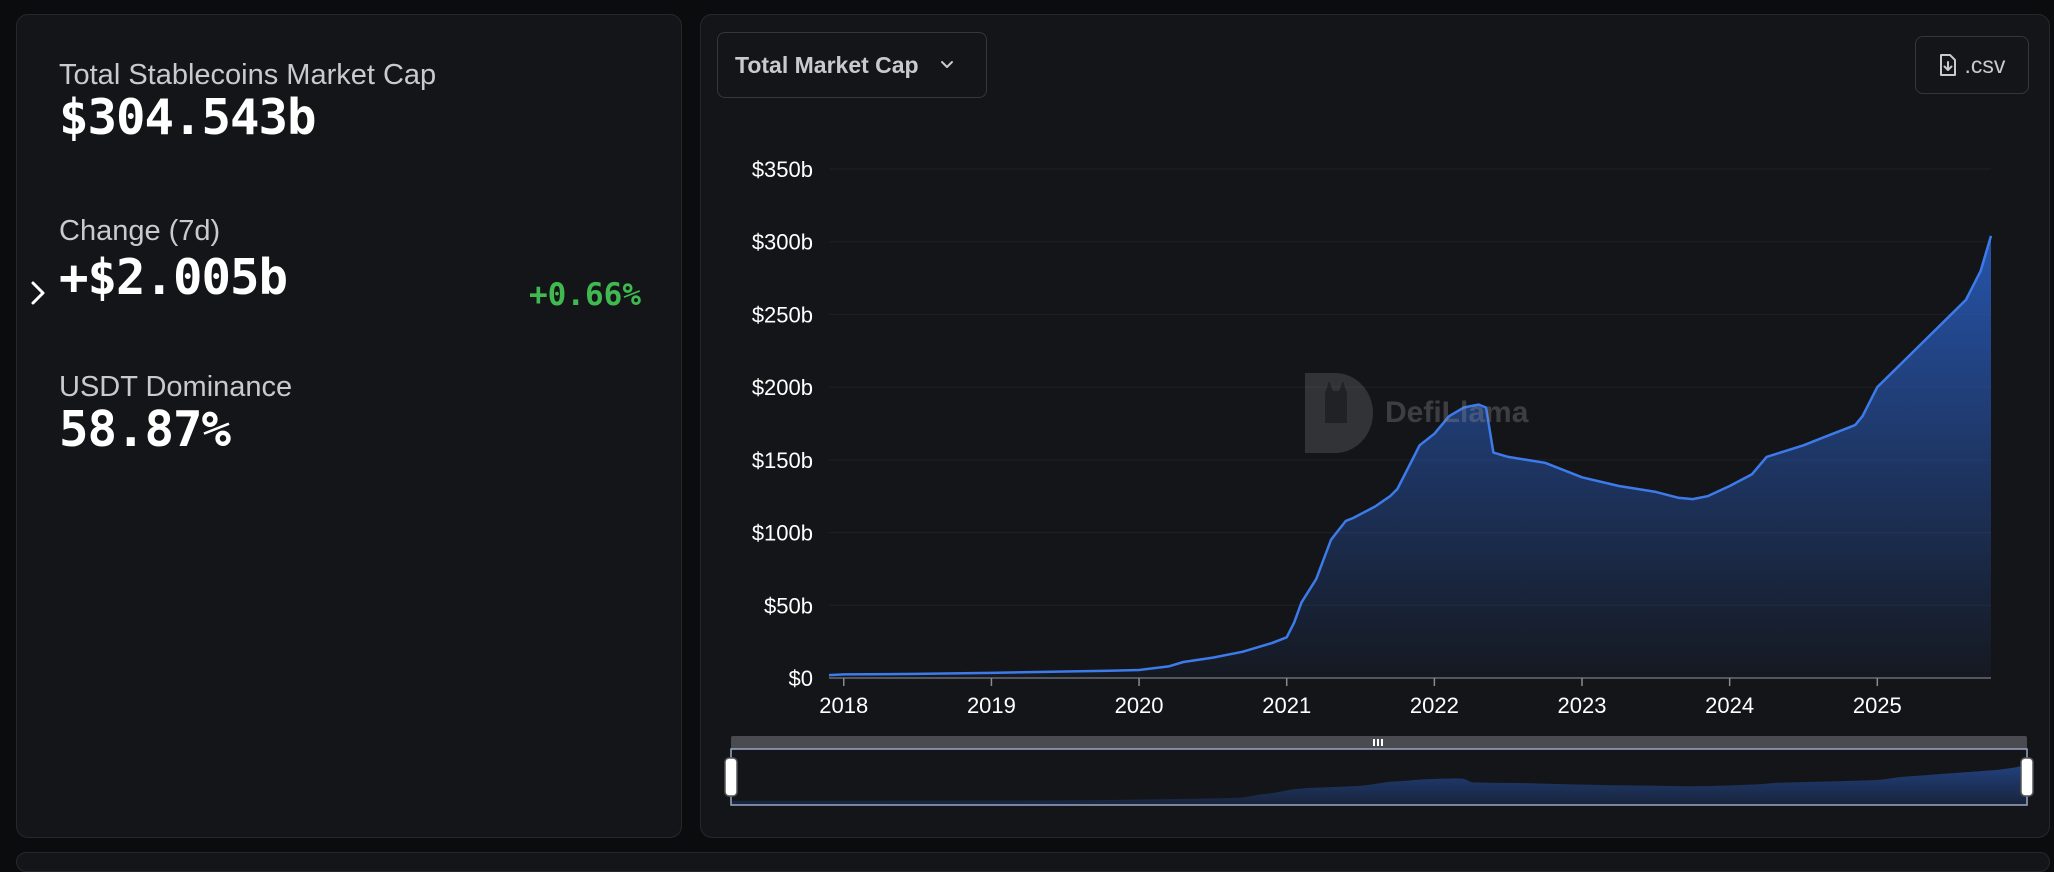  I want to click on dominance-value: 58.87%, so click(145, 429).